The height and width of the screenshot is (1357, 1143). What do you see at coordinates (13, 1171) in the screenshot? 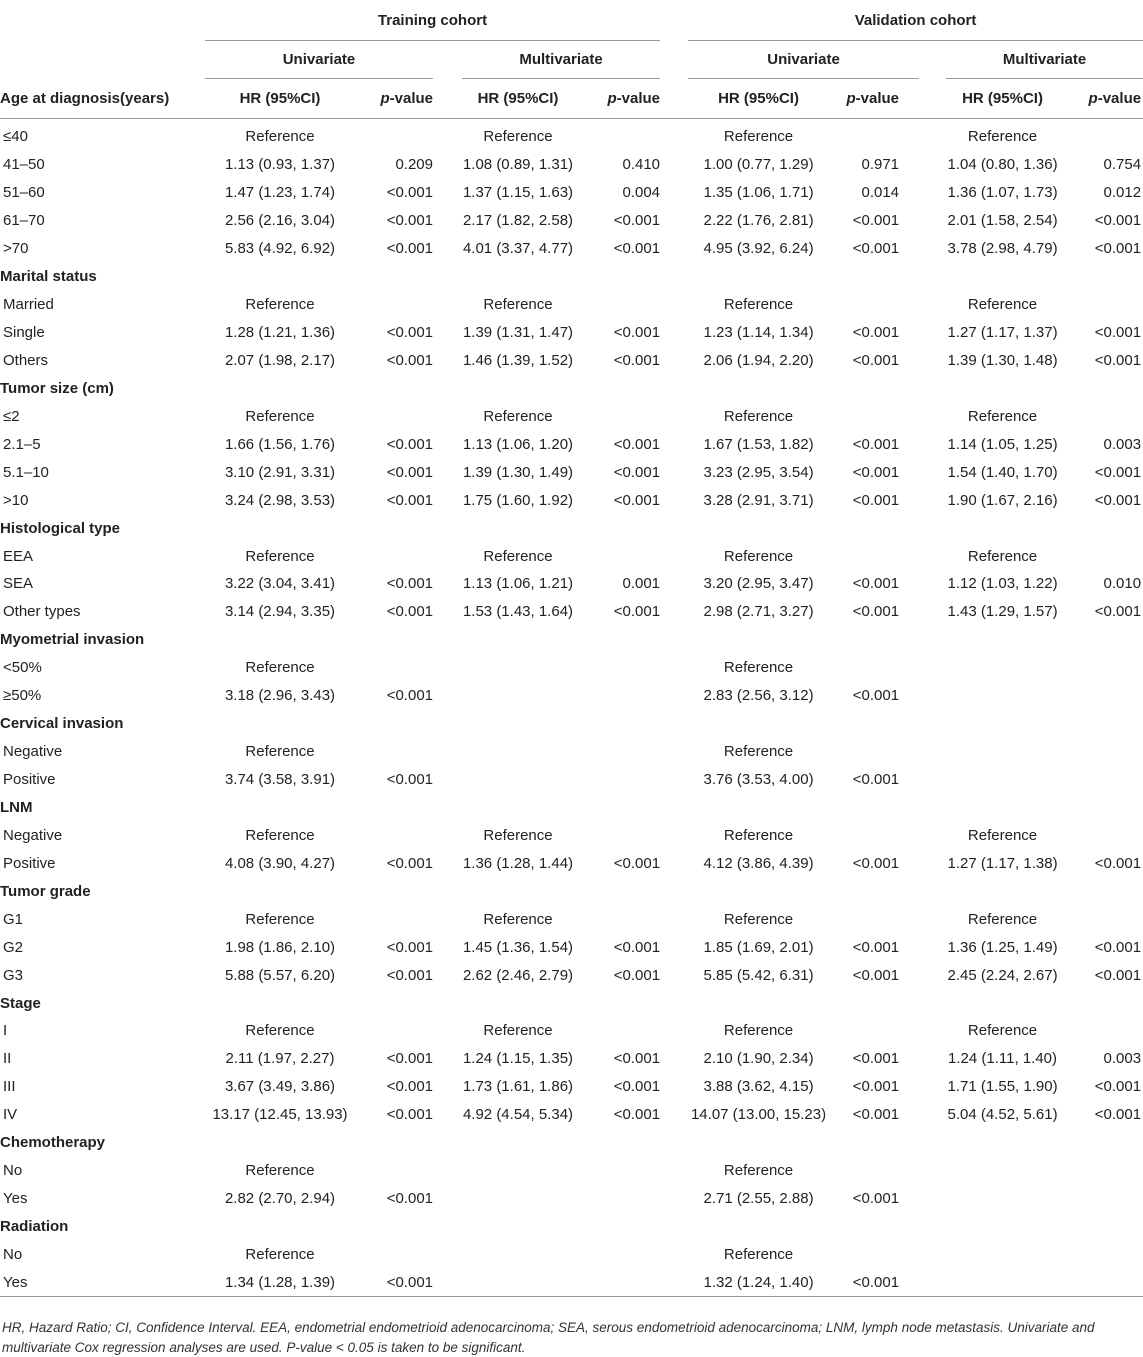
I see `row-label: No` at bounding box center [13, 1171].